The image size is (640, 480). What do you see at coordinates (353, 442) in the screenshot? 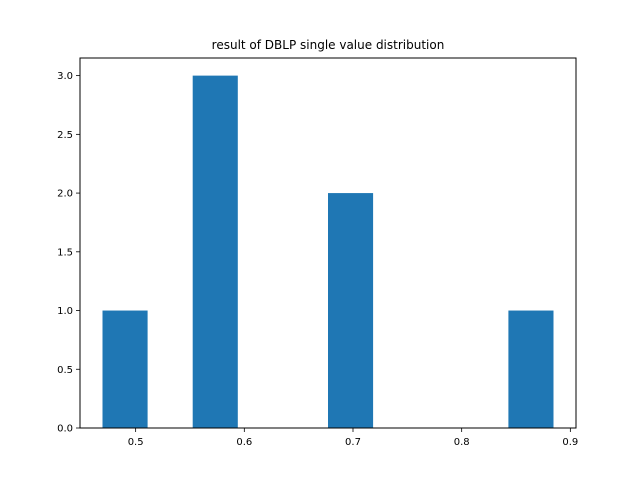
I see `x-tick-label: 0.7` at bounding box center [353, 442].